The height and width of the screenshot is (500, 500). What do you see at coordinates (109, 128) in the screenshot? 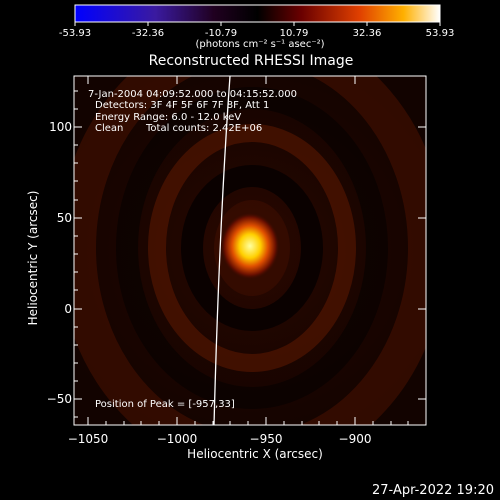
I see `method: Clean` at bounding box center [109, 128].